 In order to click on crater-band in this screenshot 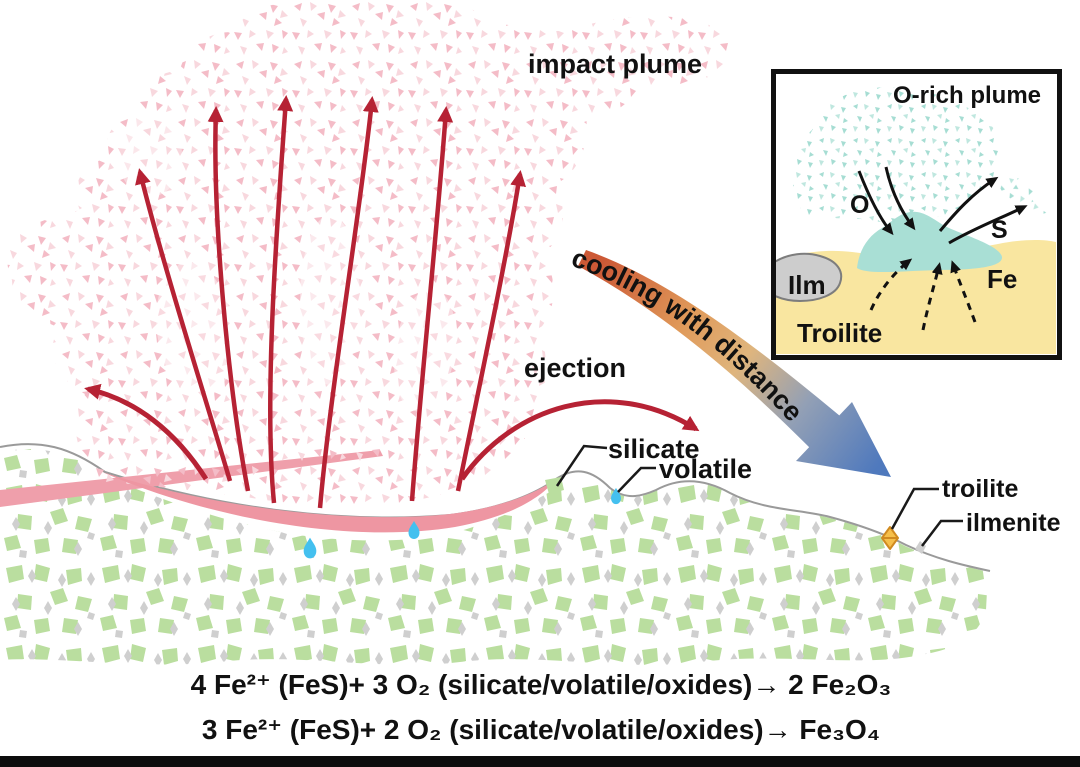, I will do `click(329, 502)`.